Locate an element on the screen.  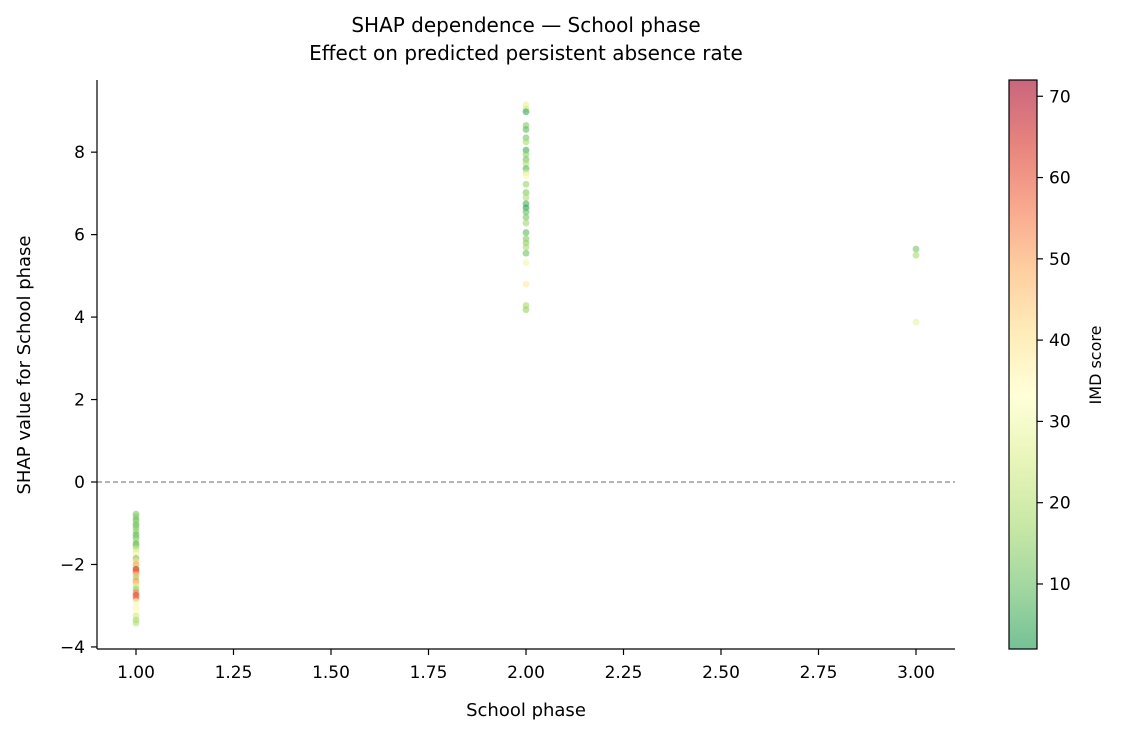
y-tick-label: 2 is located at coordinates (79, 401).